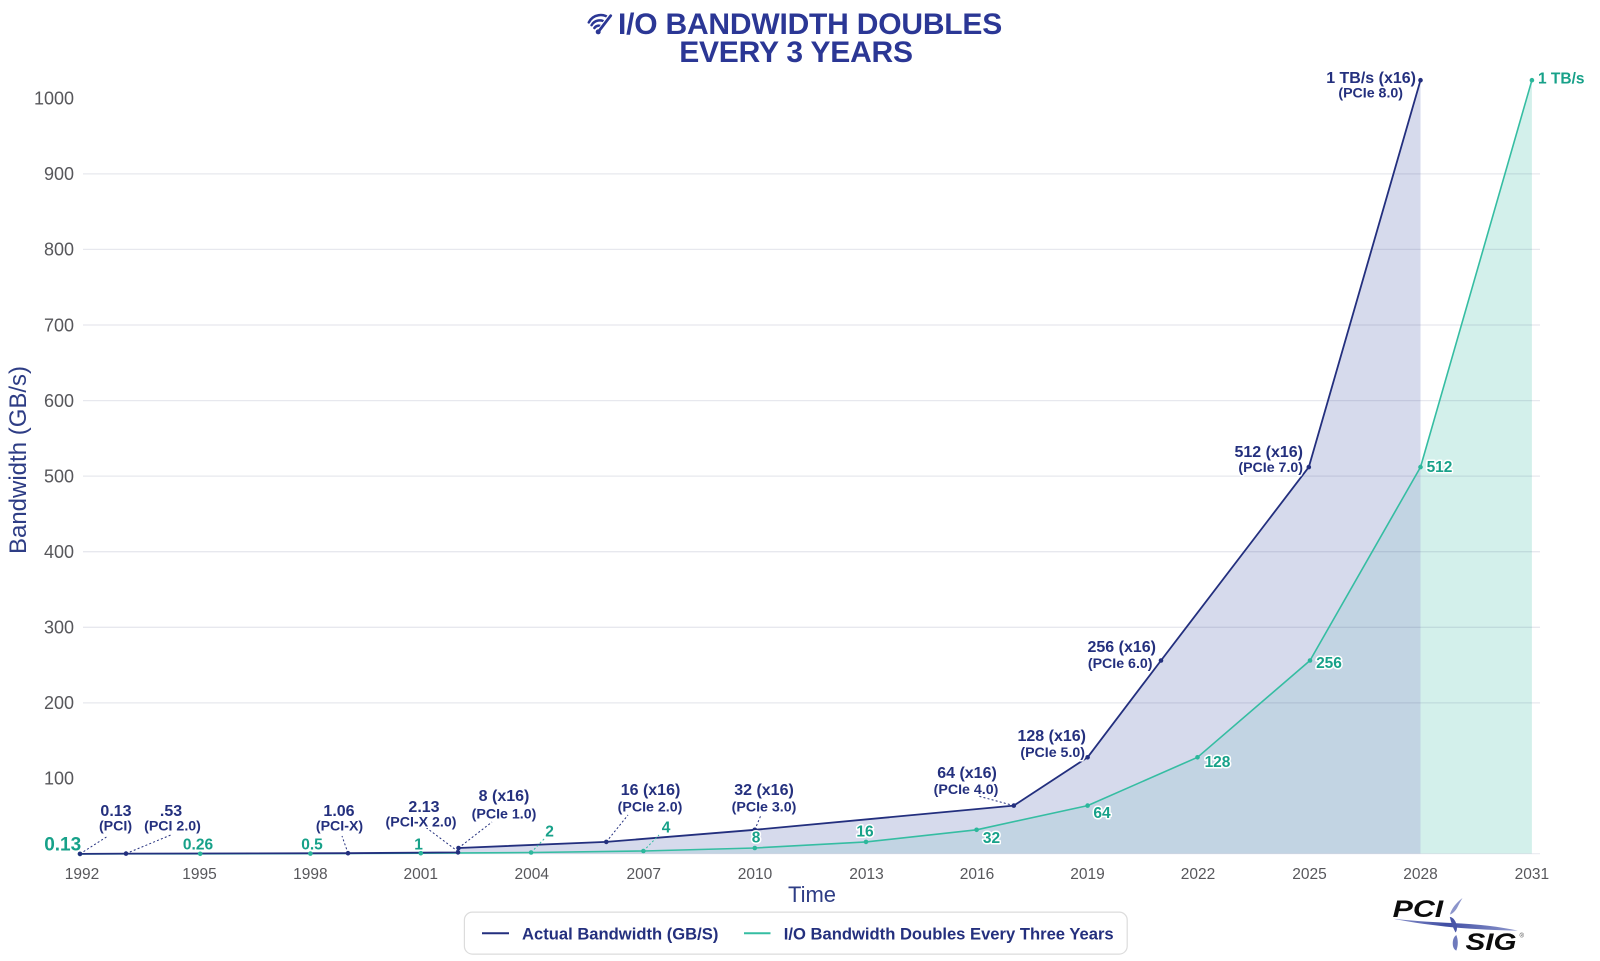 This screenshot has width=1600, height=961. I want to click on svg-text: 2.13, so click(423, 807).